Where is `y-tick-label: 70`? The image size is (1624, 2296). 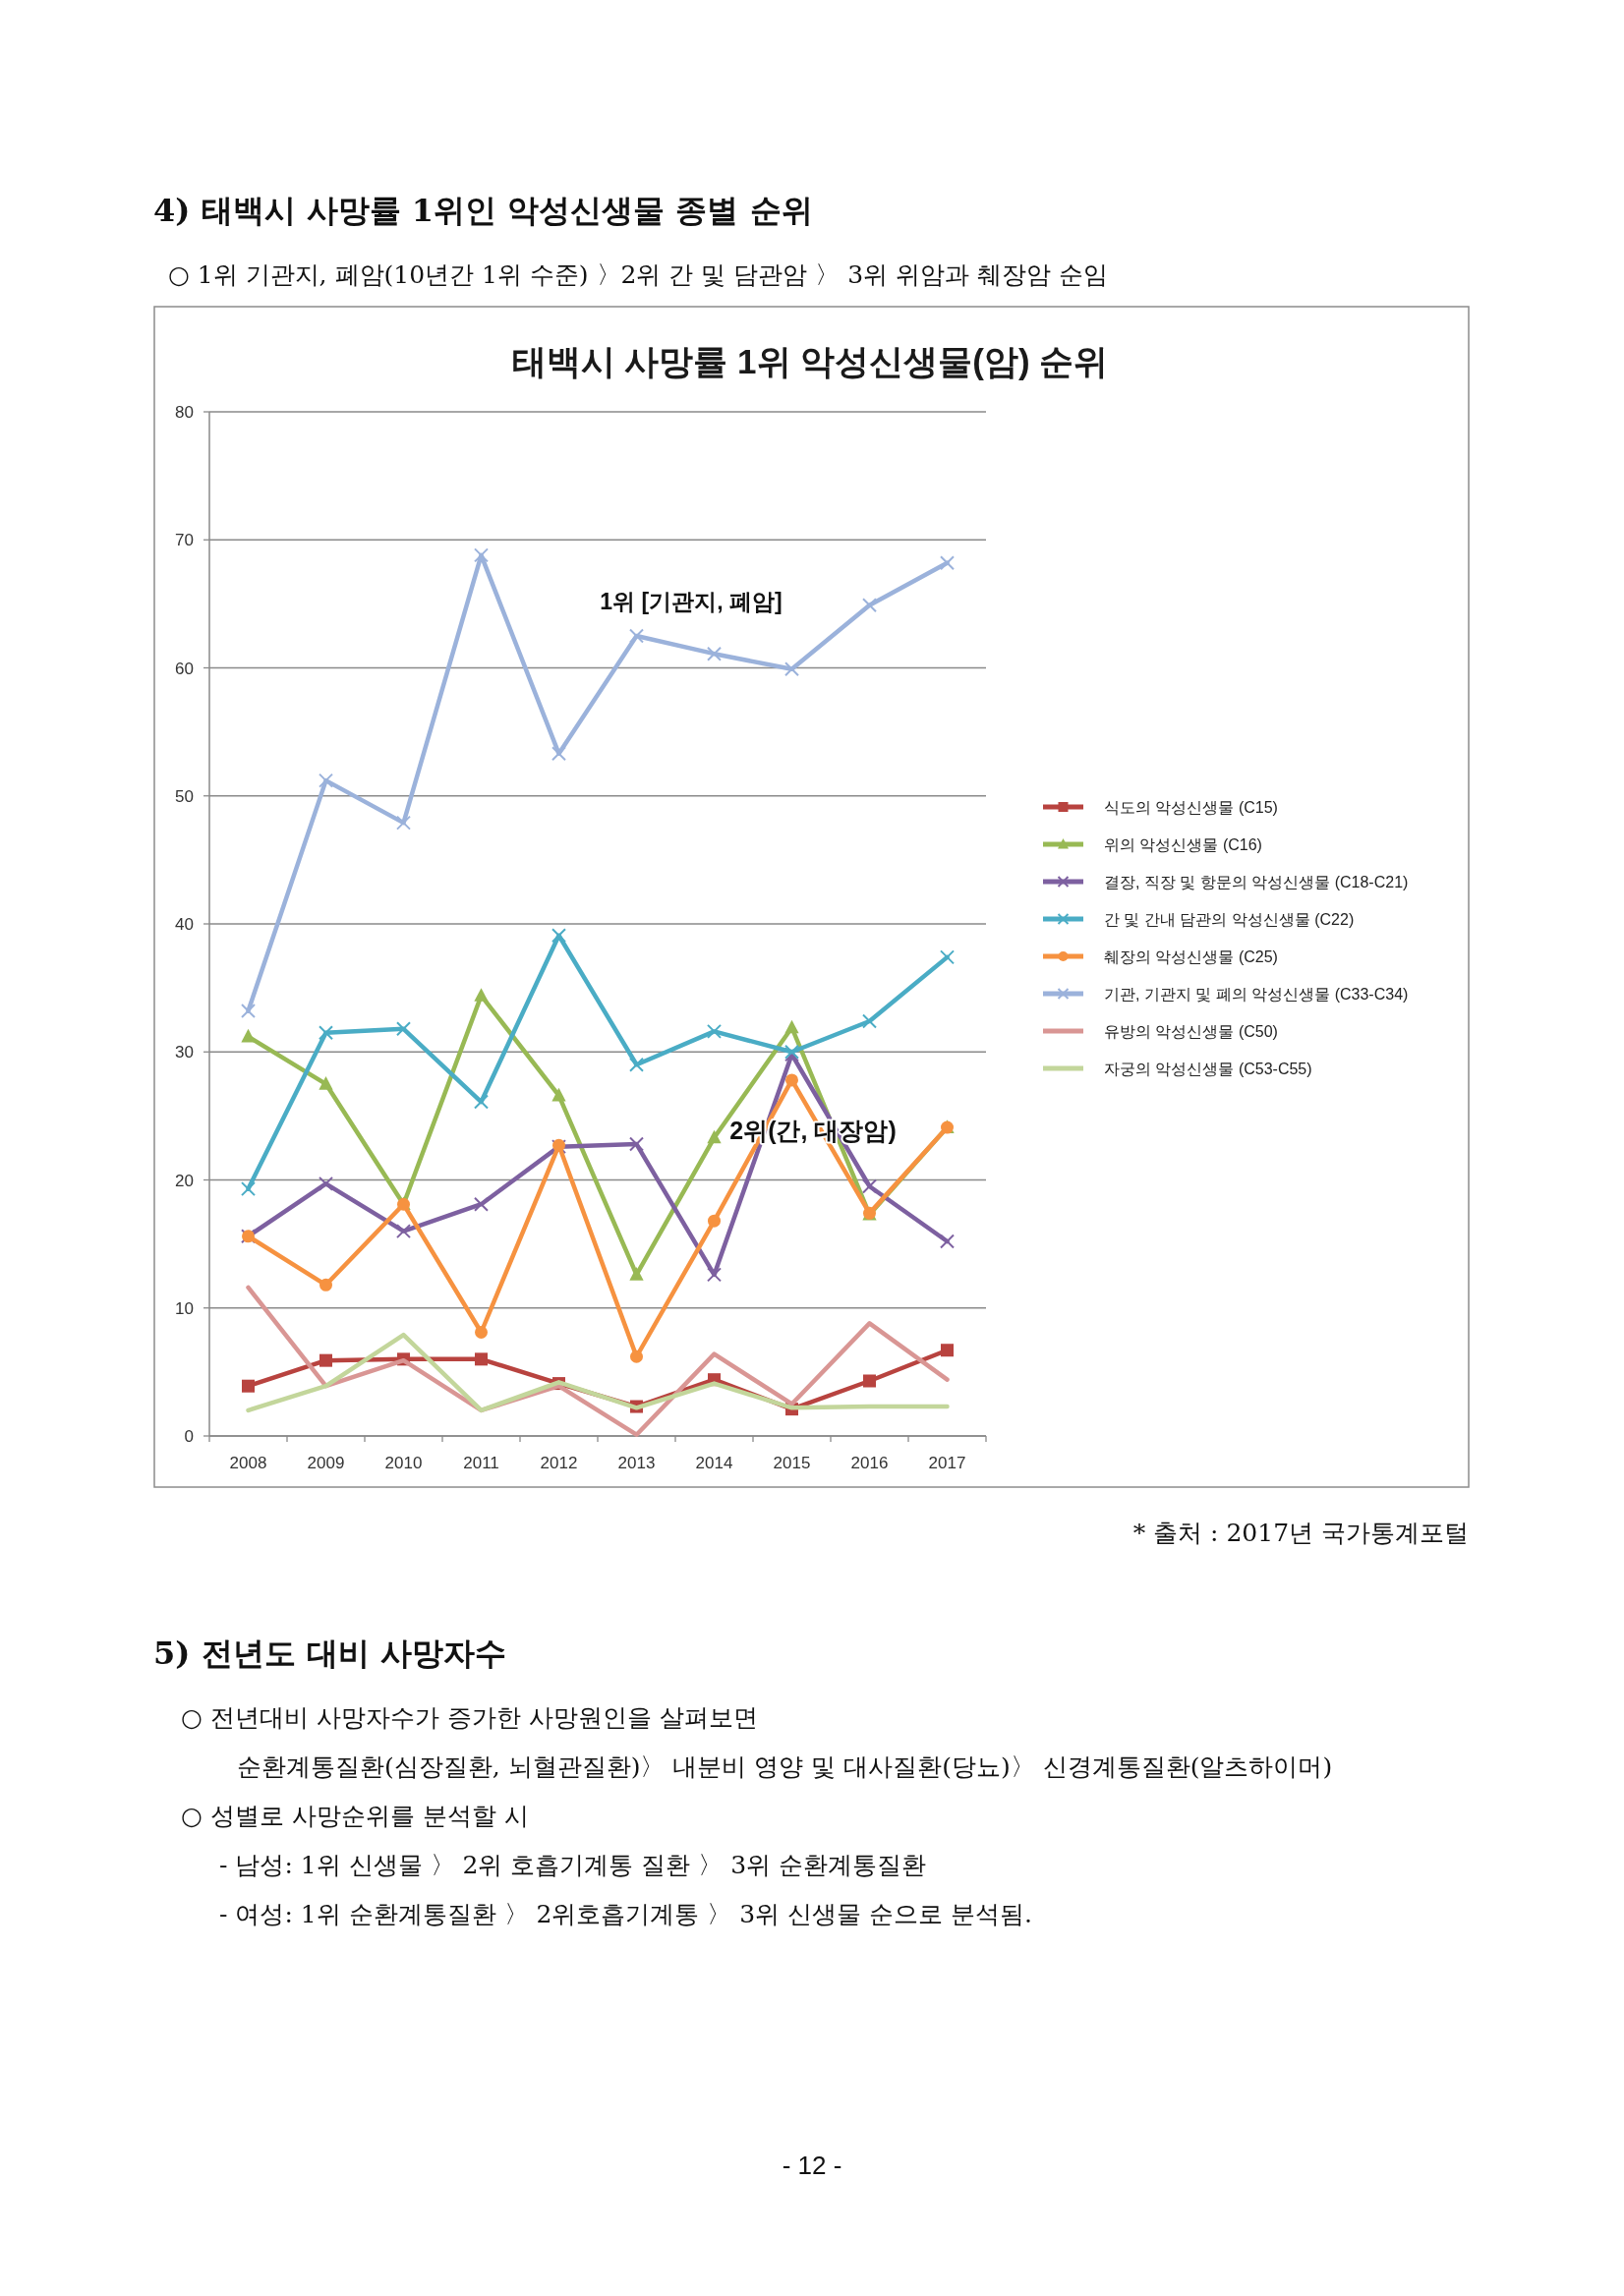 y-tick-label: 70 is located at coordinates (184, 540).